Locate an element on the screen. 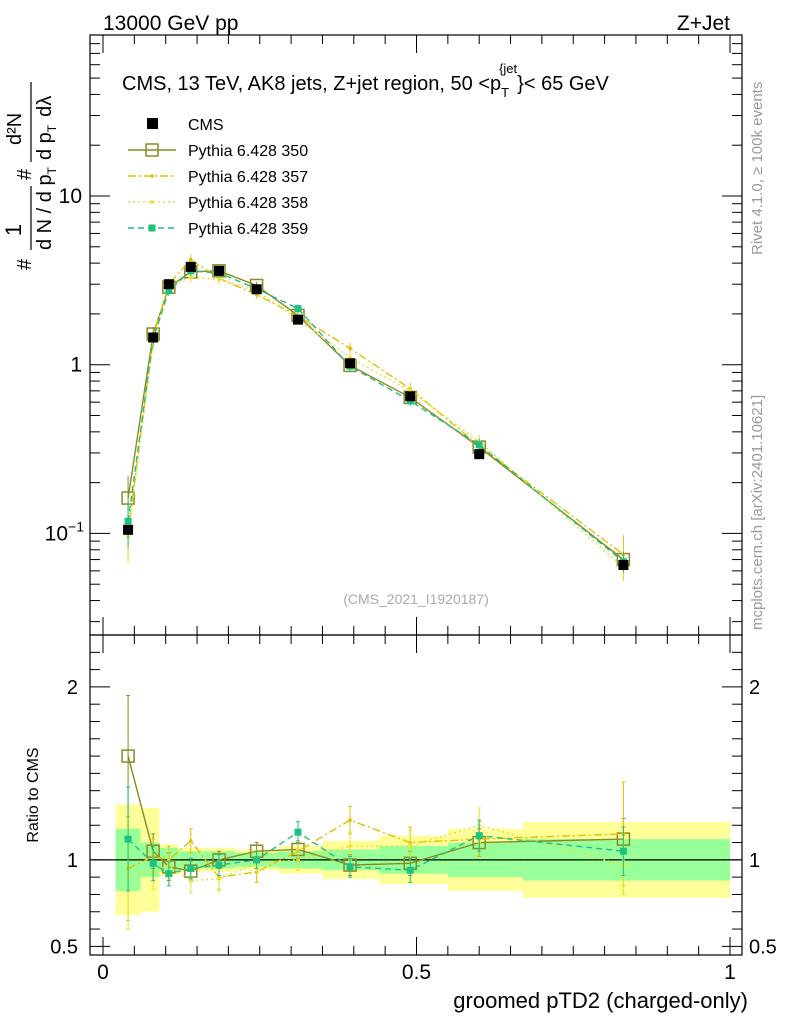  legend-label-3: Pythia 6.428 359 is located at coordinates (248, 229).